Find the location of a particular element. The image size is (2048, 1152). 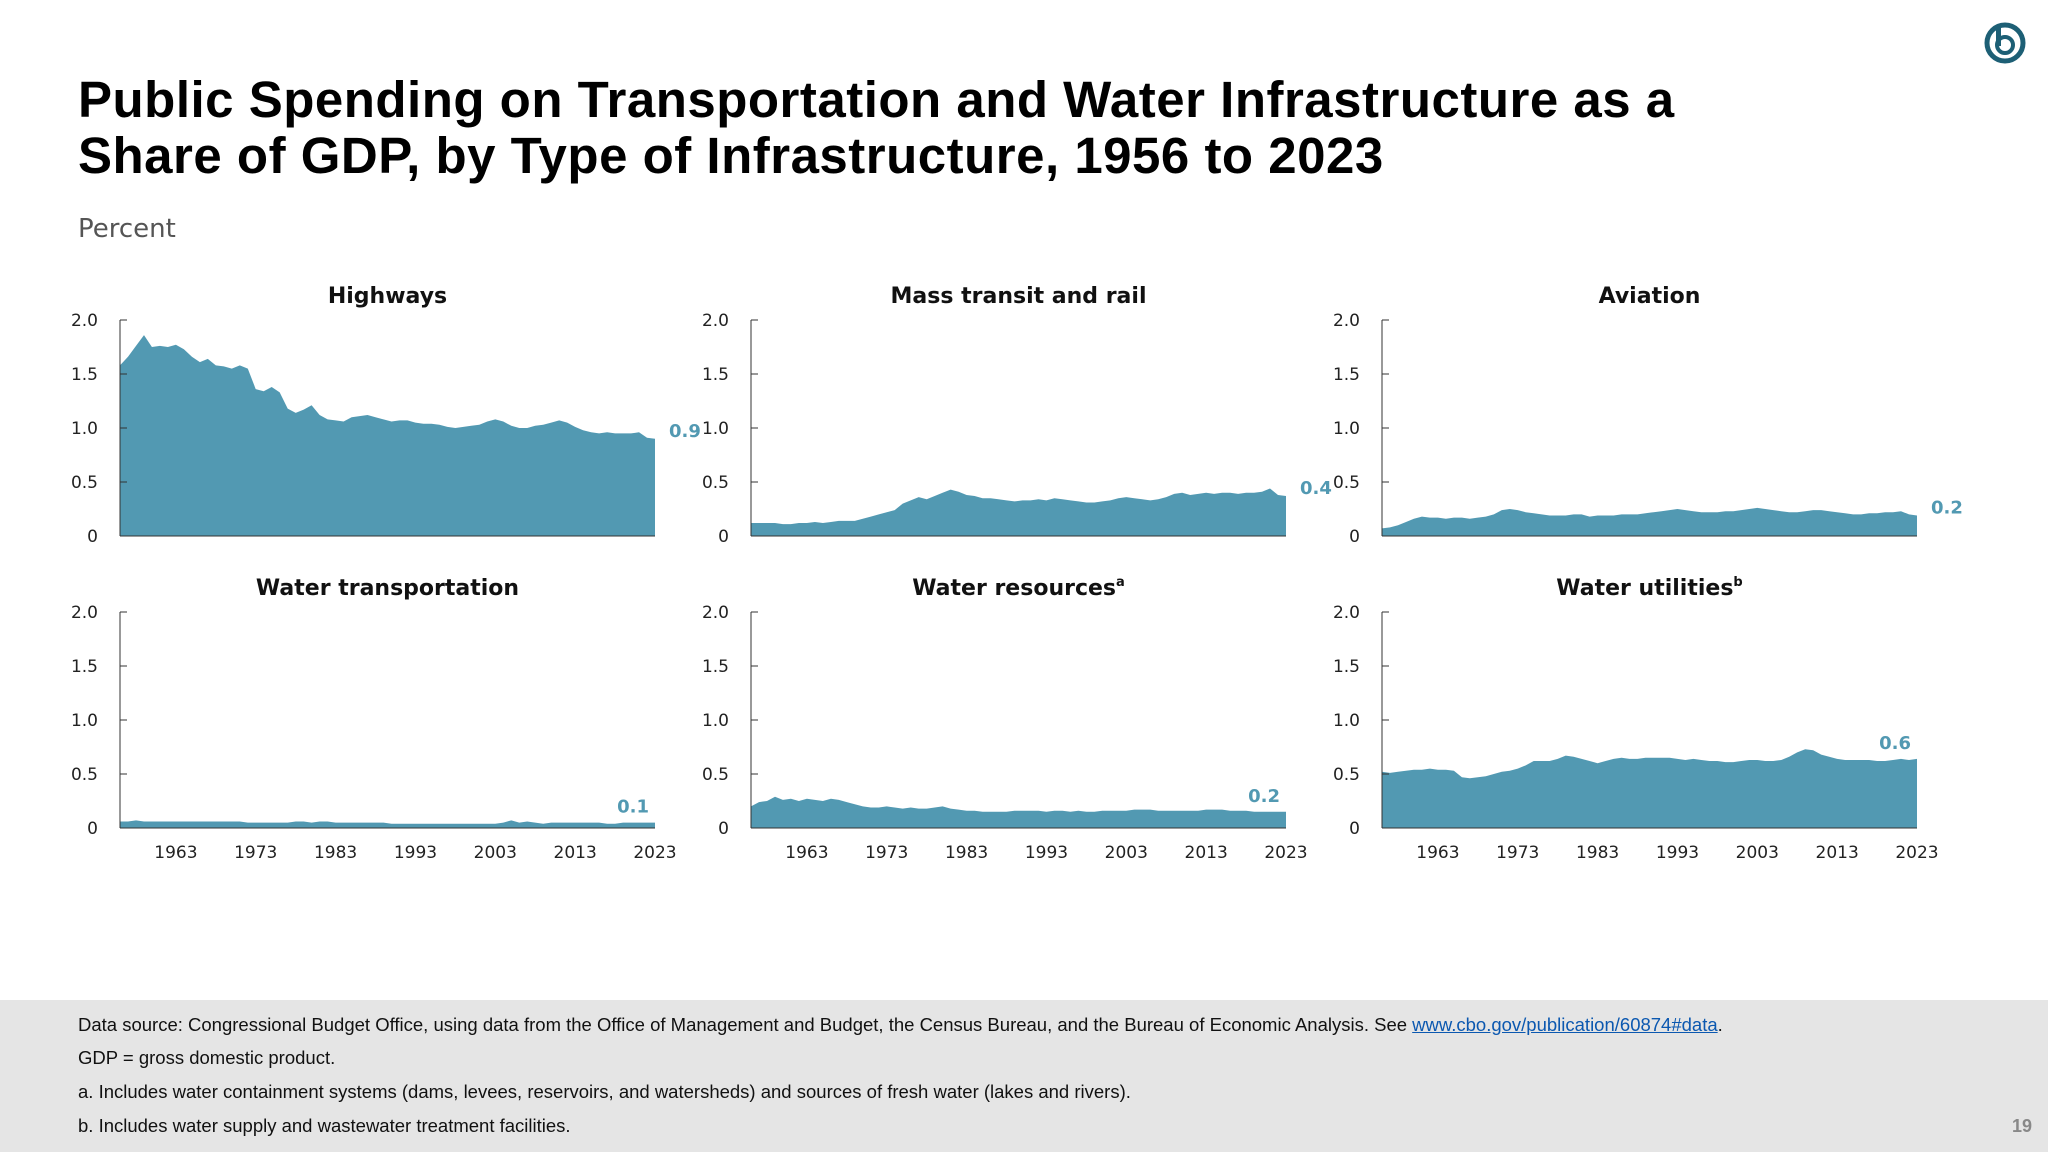

data-source-link: www.cbo.gov/publication/60874#data is located at coordinates (1565, 1024).